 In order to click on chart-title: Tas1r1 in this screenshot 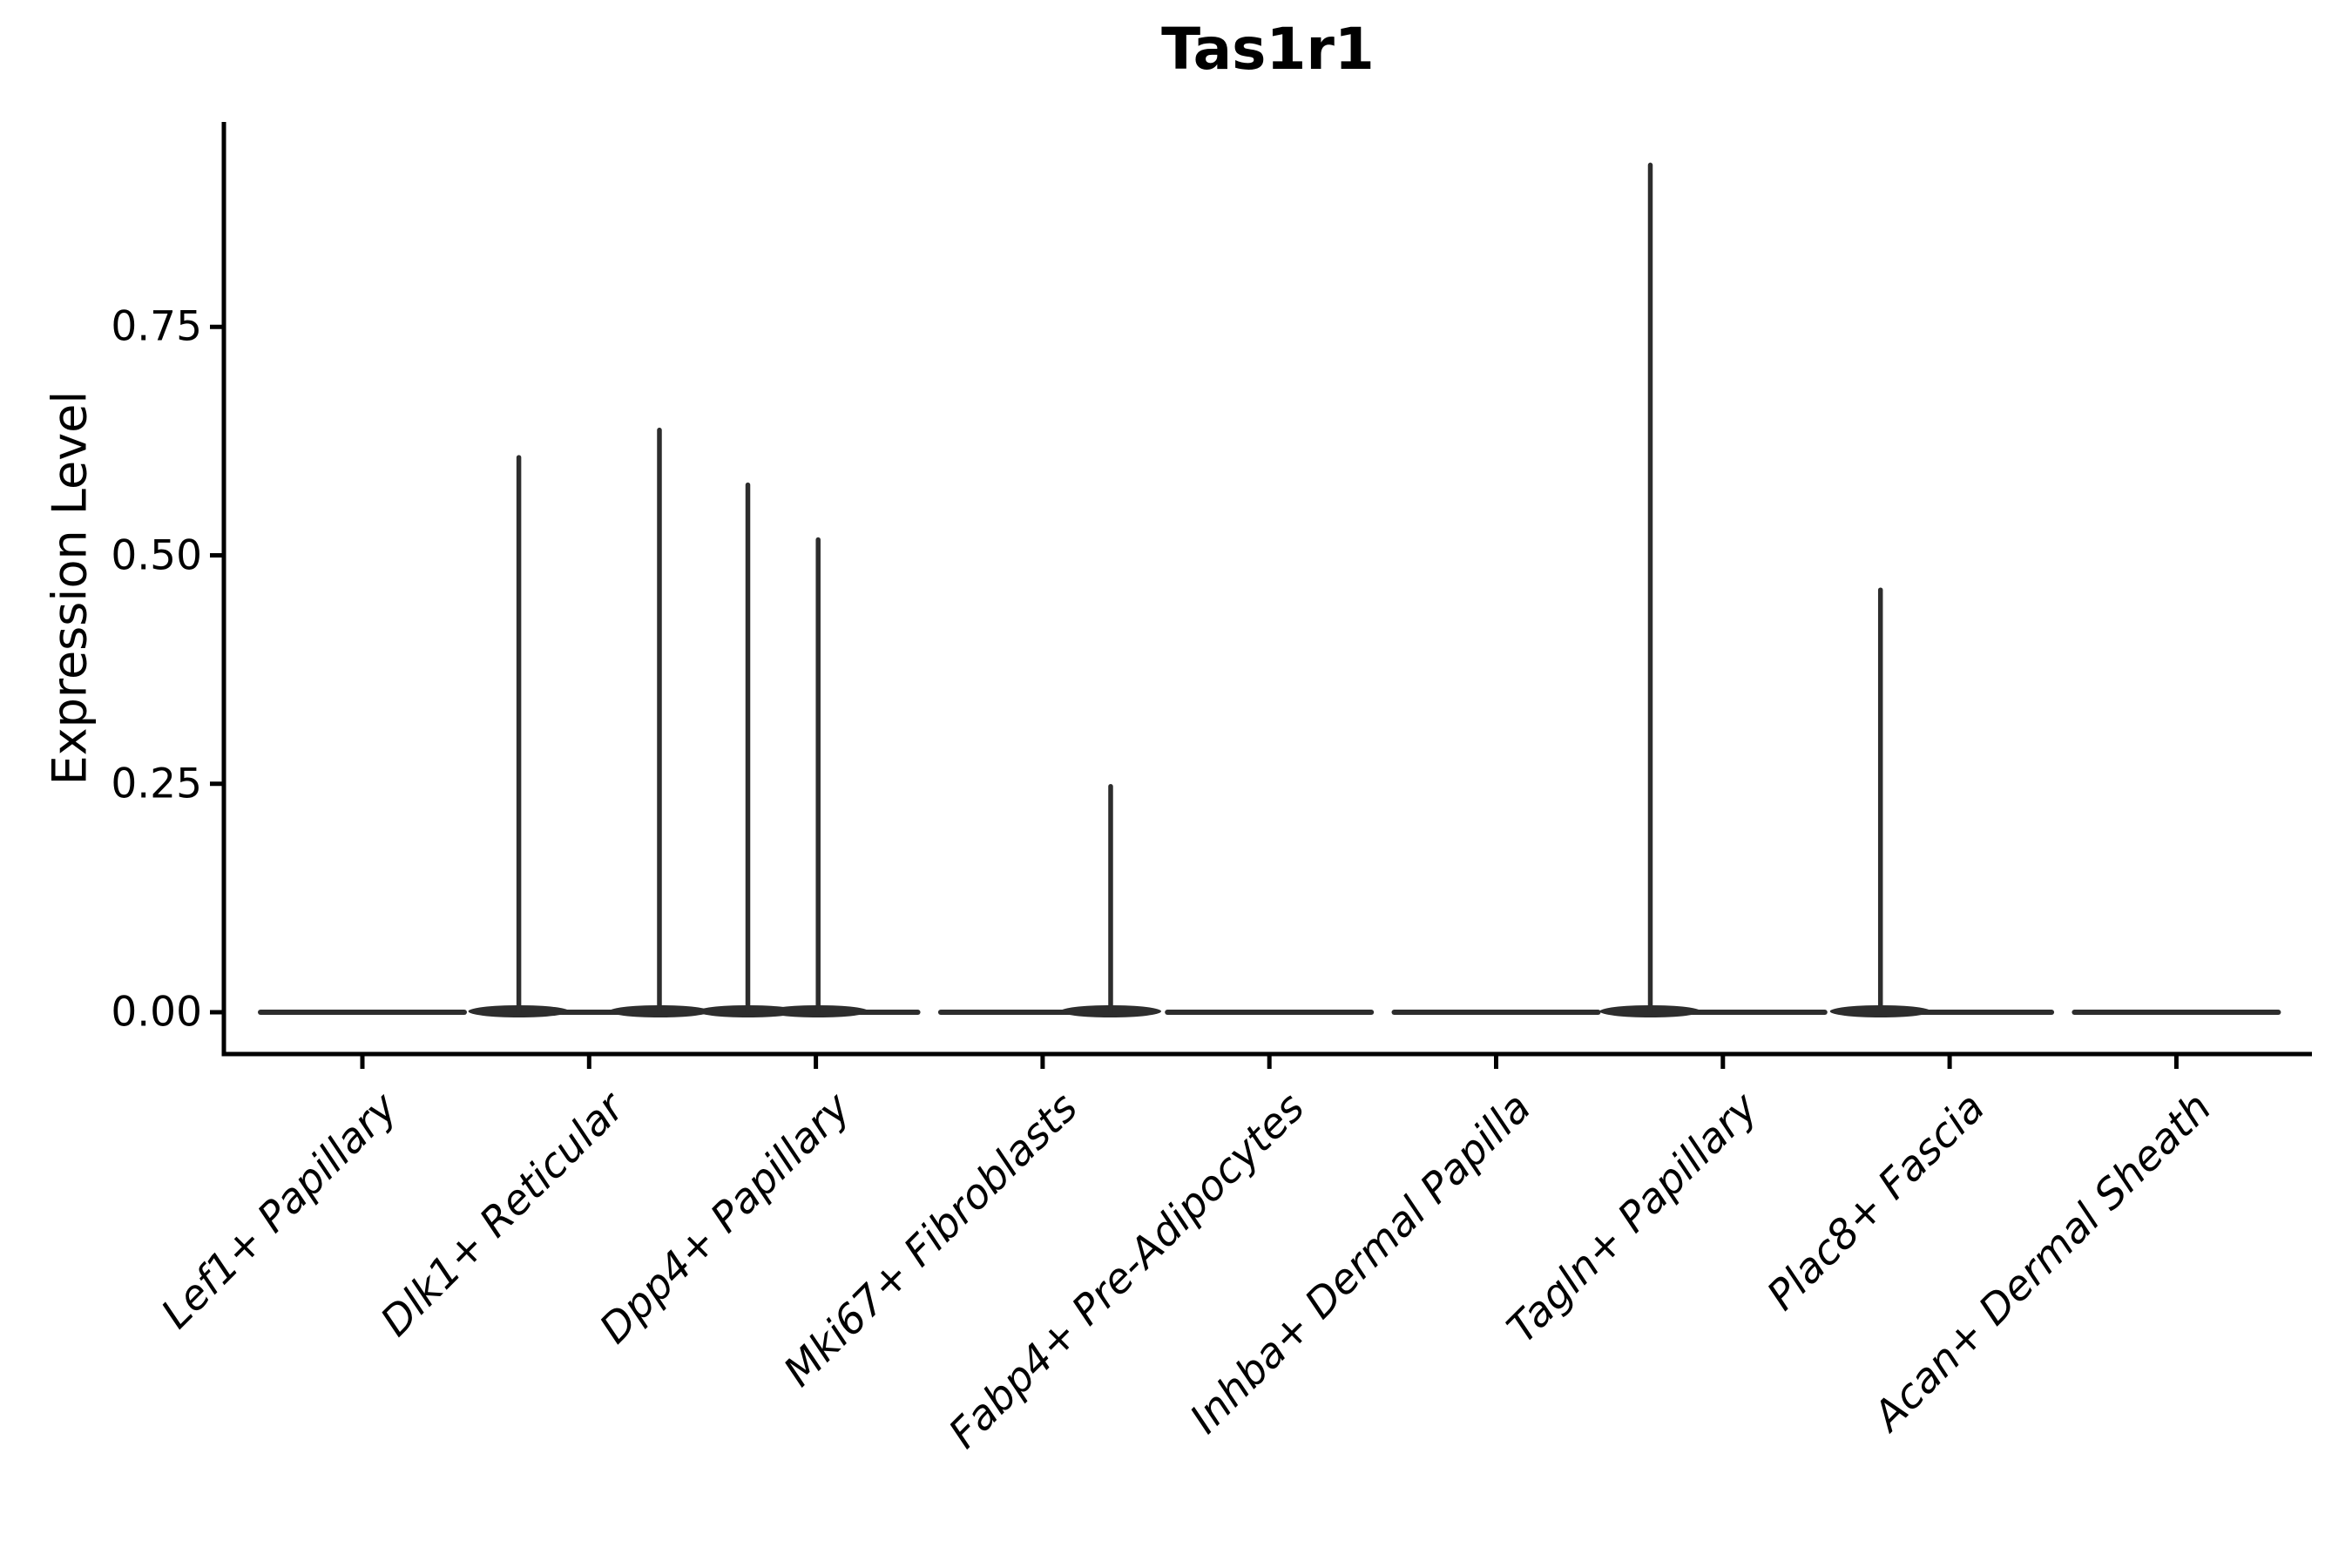, I will do `click(1268, 49)`.